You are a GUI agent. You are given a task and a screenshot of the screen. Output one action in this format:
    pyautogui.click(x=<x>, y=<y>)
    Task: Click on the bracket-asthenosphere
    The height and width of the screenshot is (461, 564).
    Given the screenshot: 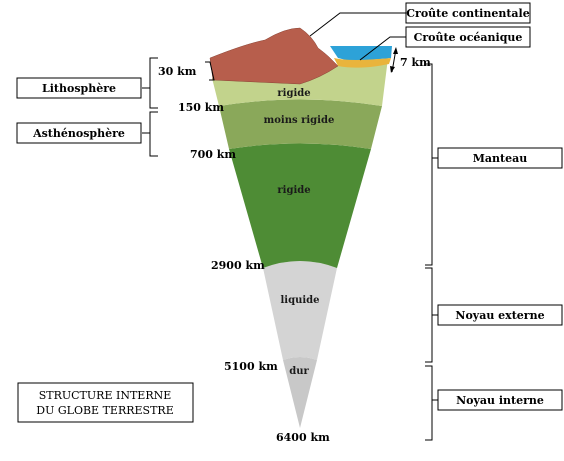 What is the action you would take?
    pyautogui.click(x=154, y=134)
    